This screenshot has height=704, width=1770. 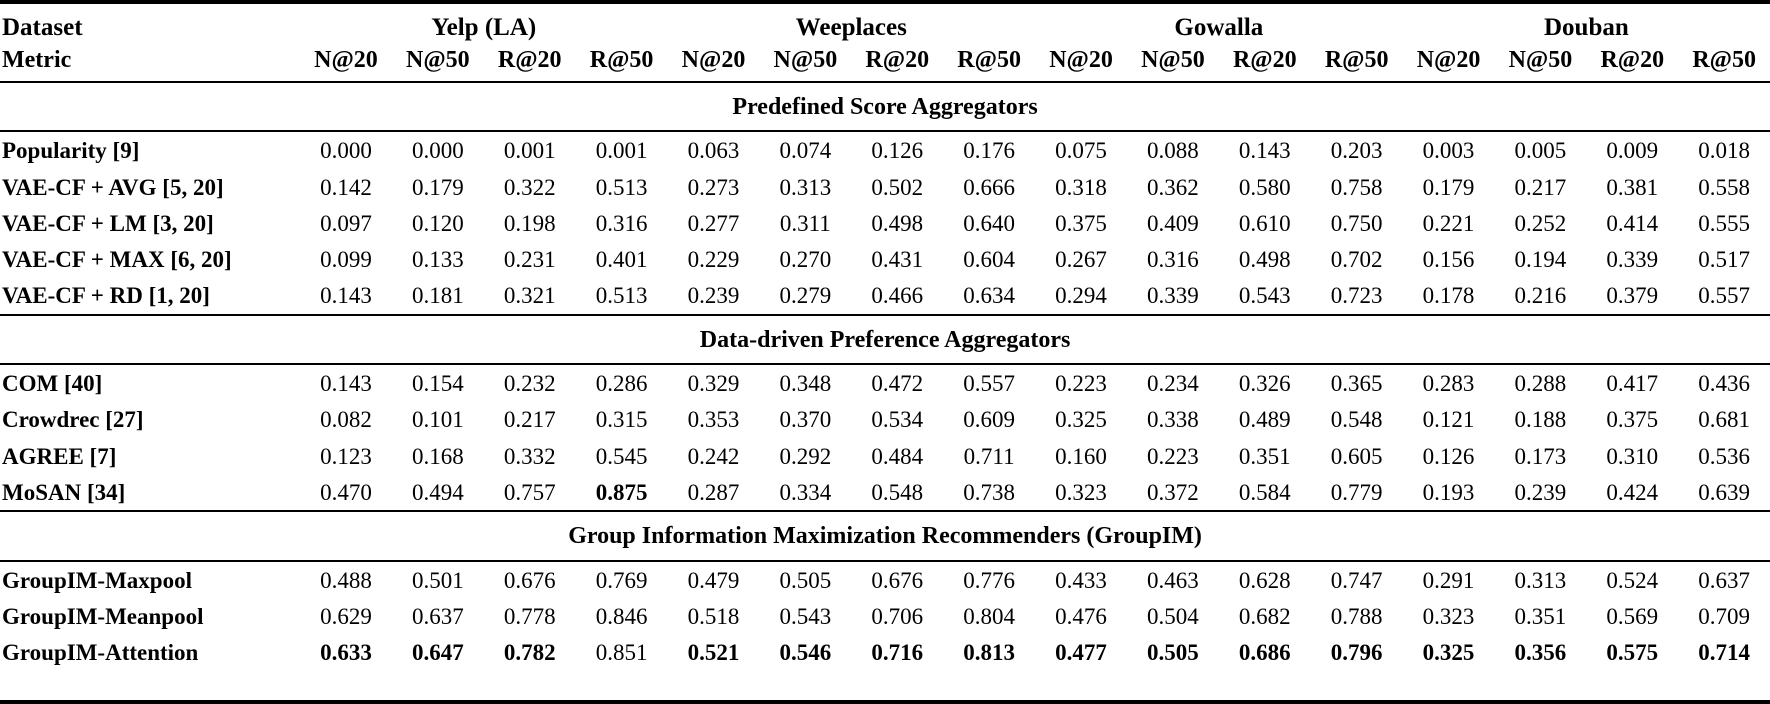 I want to click on value-cell: 0.365, so click(x=1356, y=384).